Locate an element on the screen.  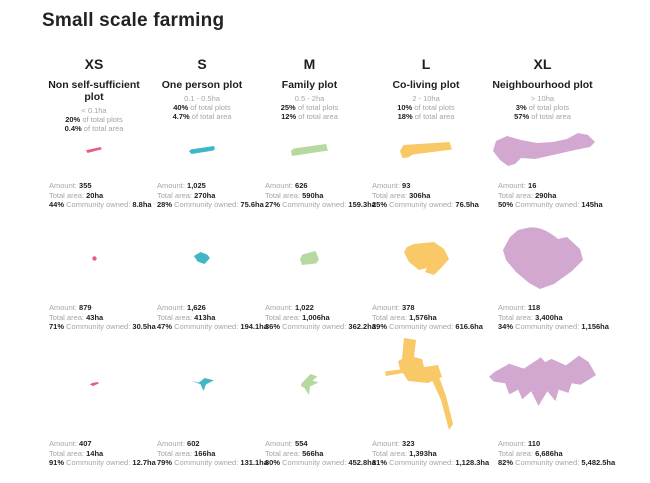
area-pct: 4.7% is located at coordinates (181, 116).